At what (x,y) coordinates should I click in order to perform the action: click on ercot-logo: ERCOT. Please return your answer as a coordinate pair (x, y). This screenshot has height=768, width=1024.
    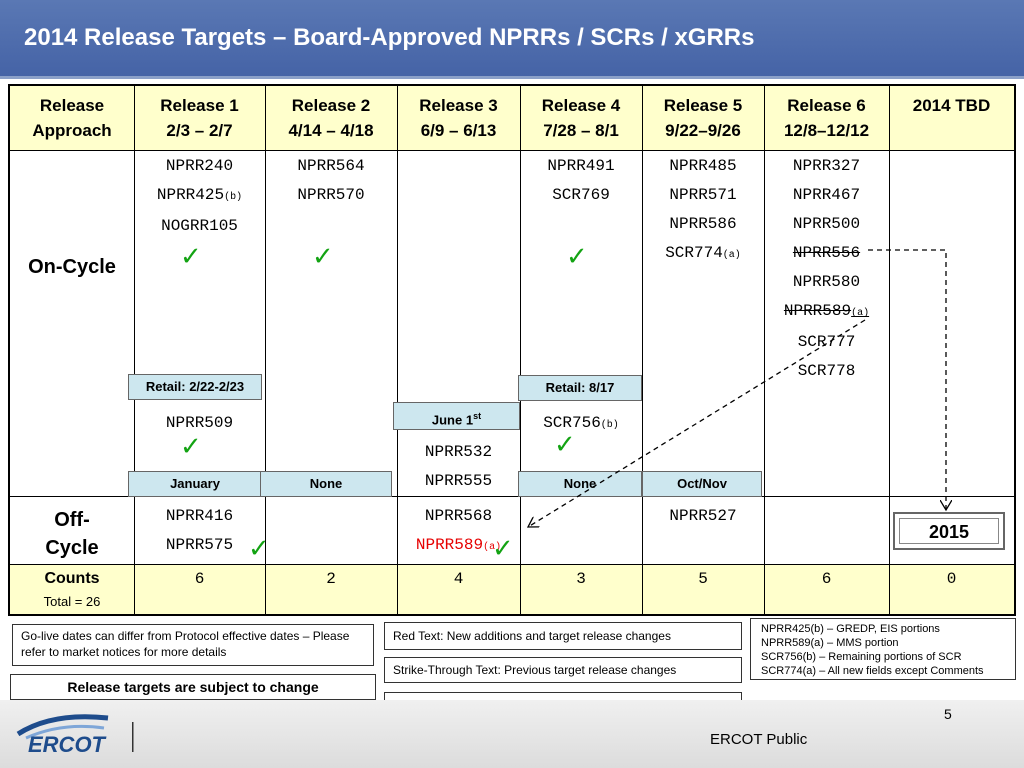
    Looking at the image, I should click on (77, 734).